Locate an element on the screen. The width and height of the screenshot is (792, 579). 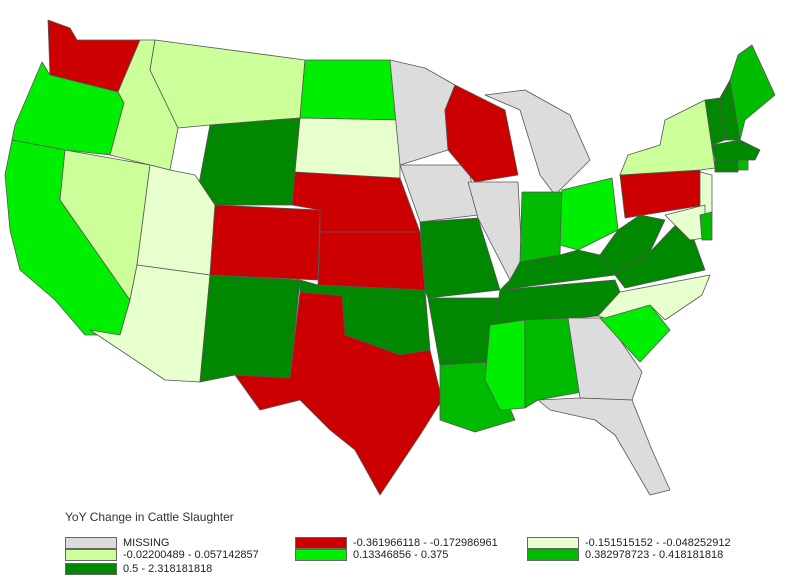
state-MO is located at coordinates (460, 258).